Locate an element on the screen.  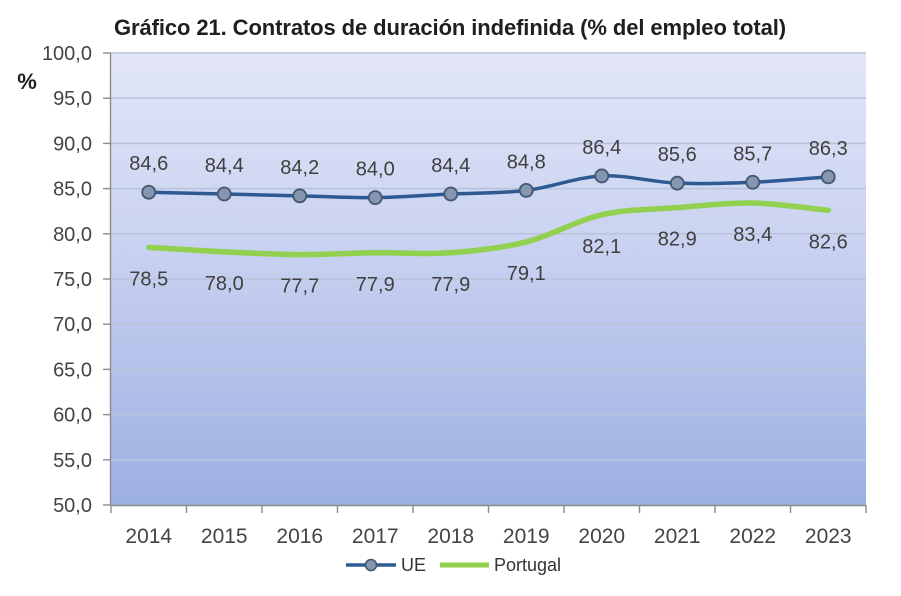
series-lines is located at coordinates (488, 213).